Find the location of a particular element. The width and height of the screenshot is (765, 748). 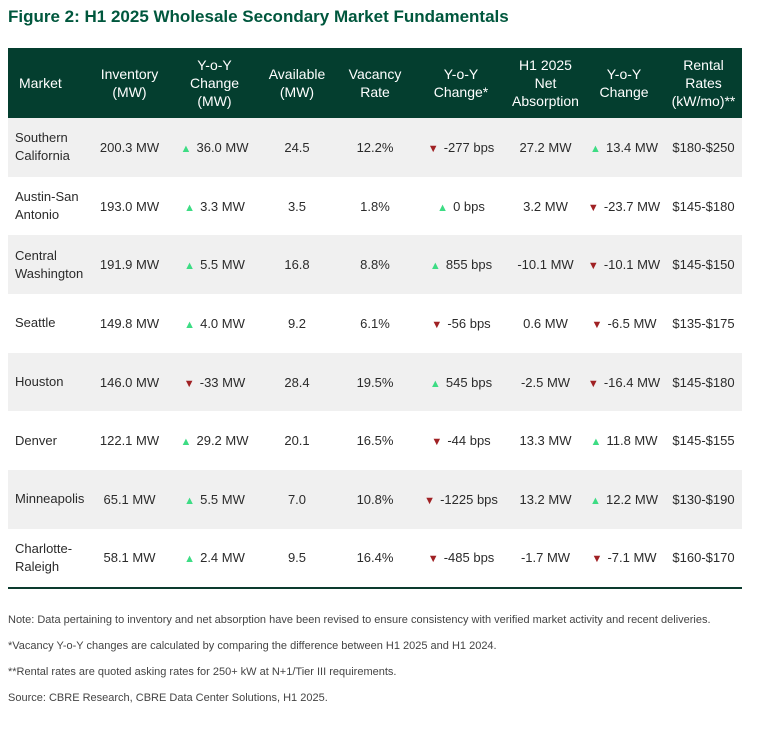

inventory-change-cell: ▲ 29.2 MW is located at coordinates (214, 440).